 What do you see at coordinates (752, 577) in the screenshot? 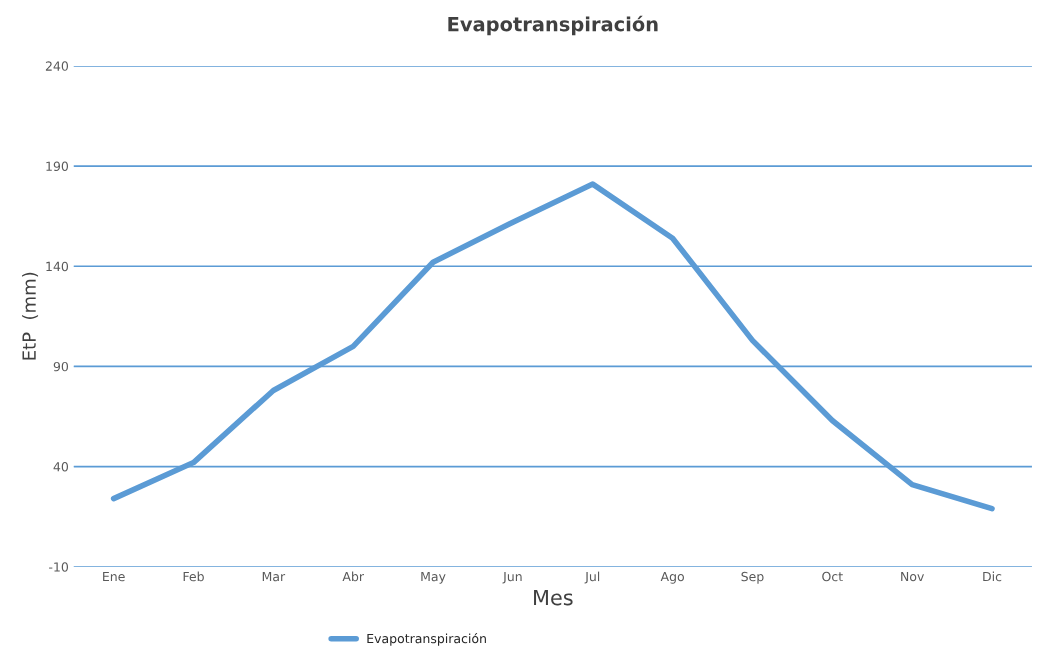
I see `x-tick-label: Sep` at bounding box center [752, 577].